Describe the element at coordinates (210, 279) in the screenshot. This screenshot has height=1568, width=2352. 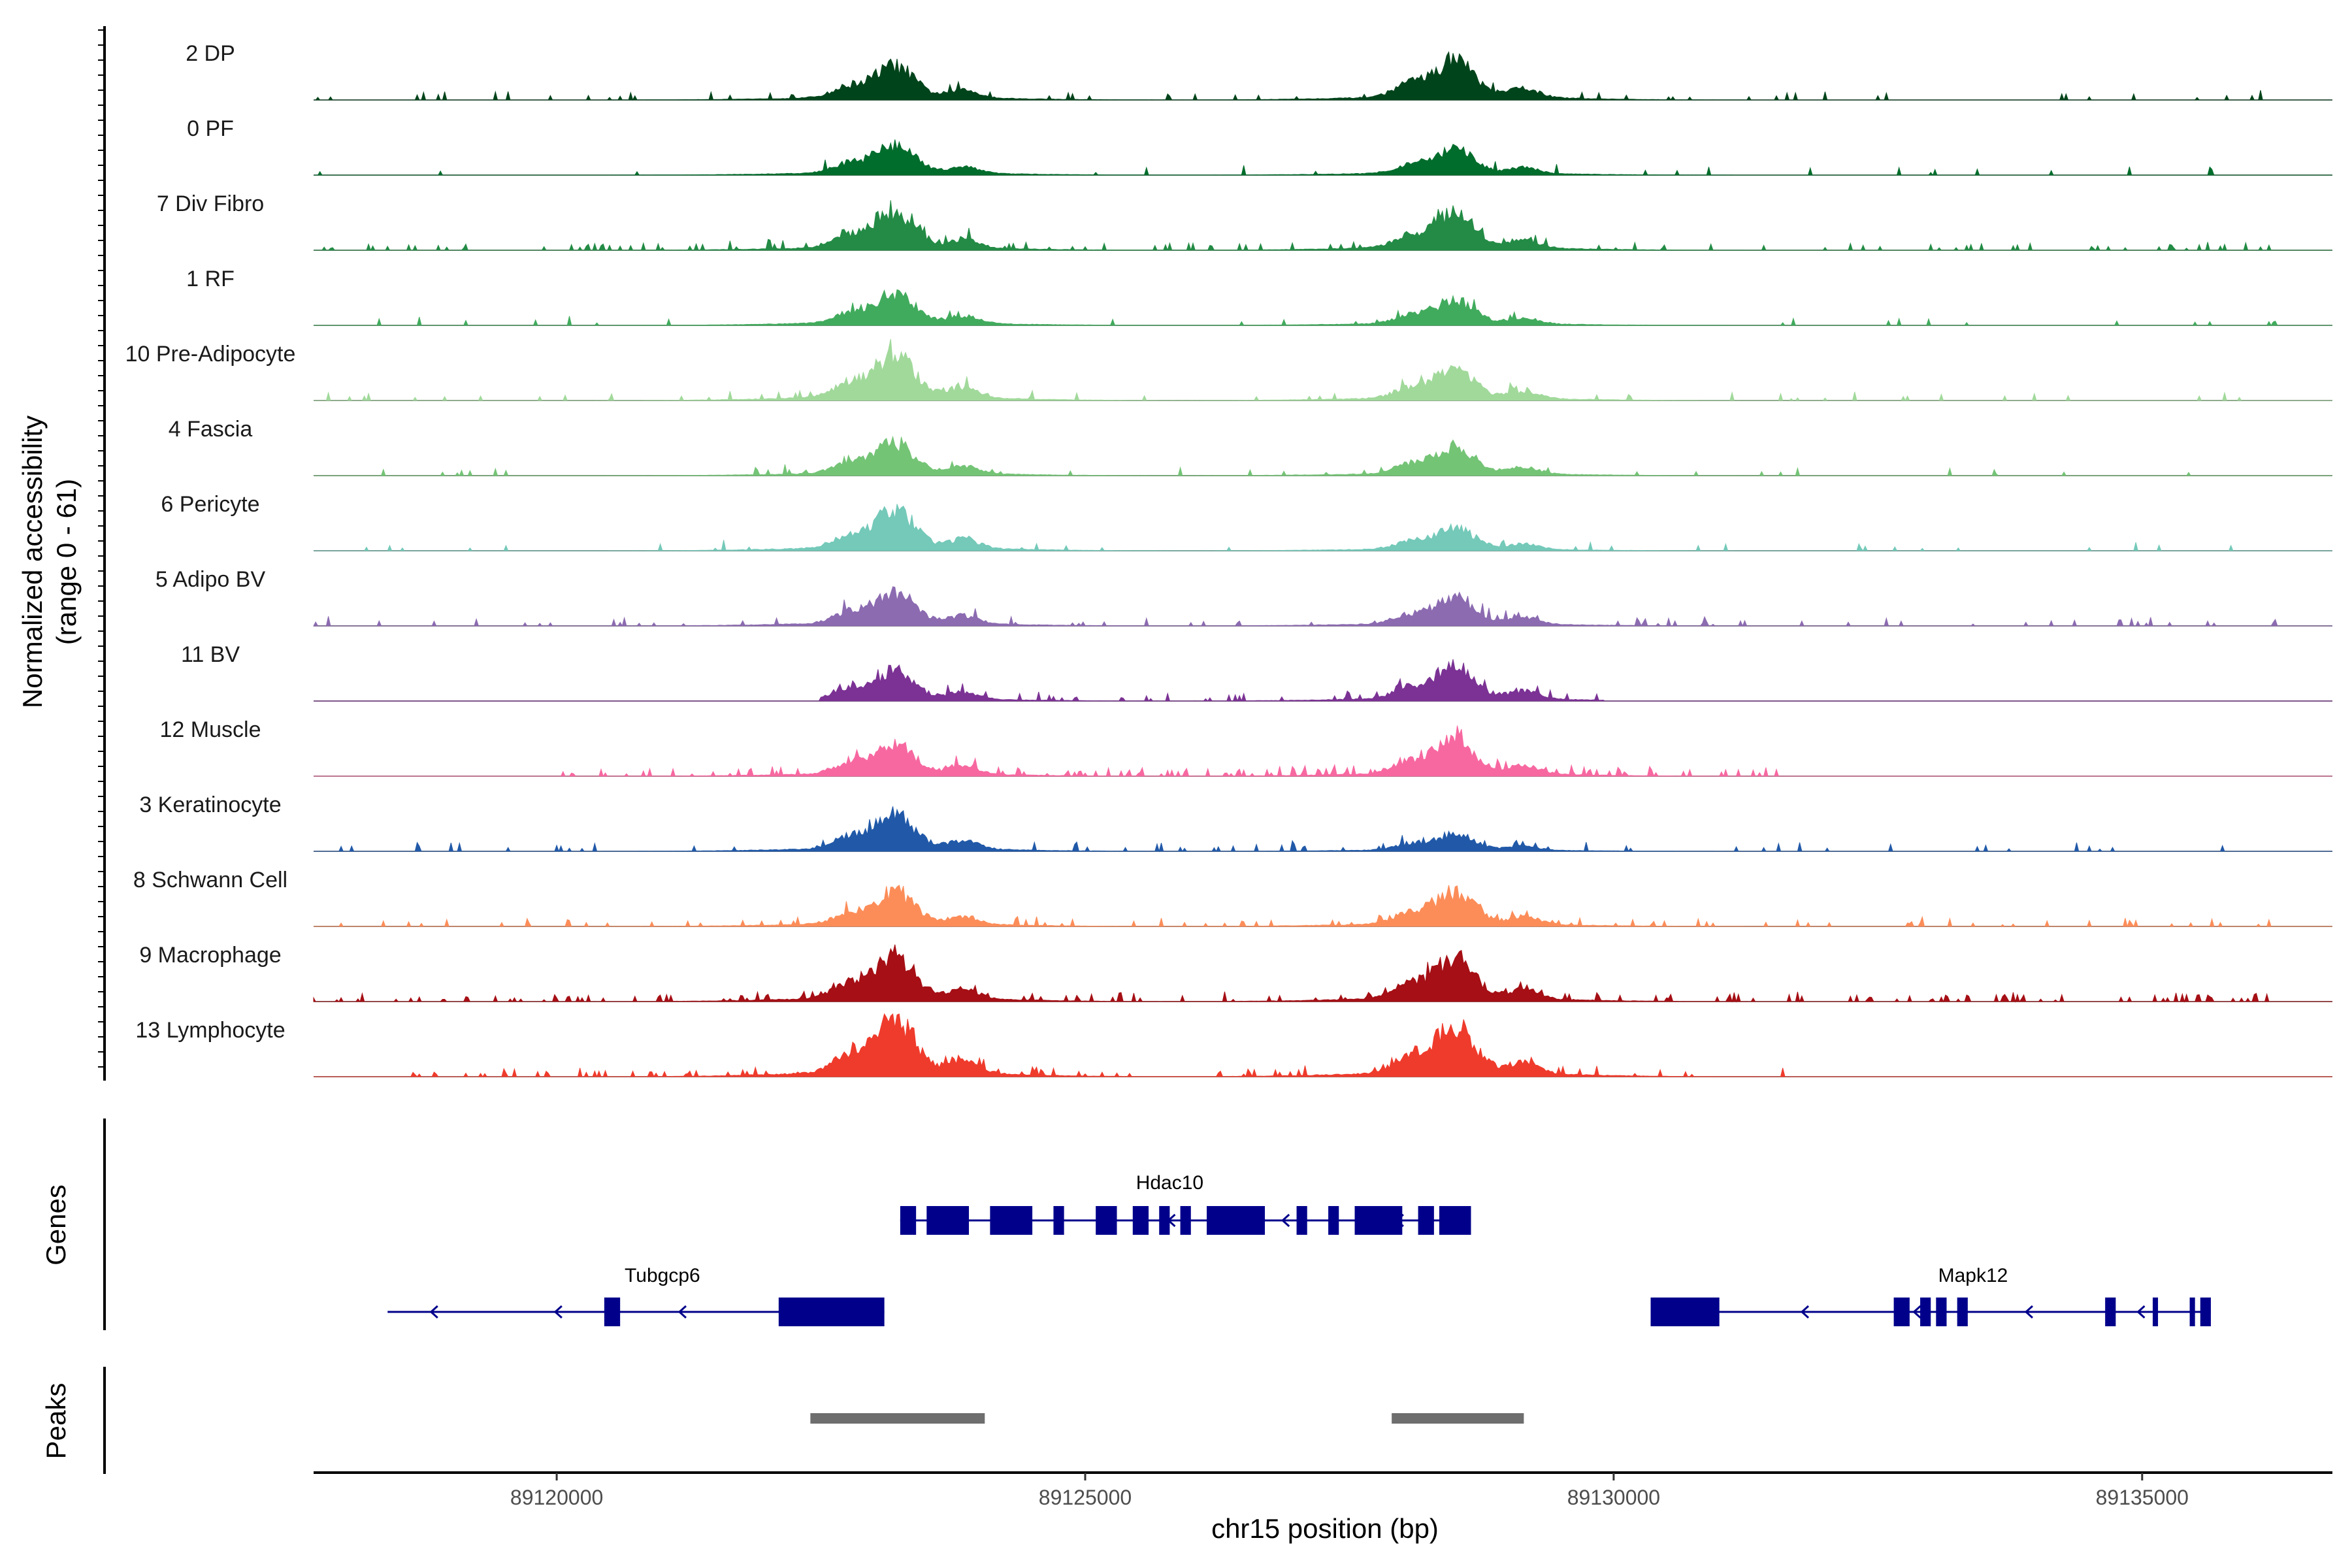
I see `track-label: 1 RF` at that location.